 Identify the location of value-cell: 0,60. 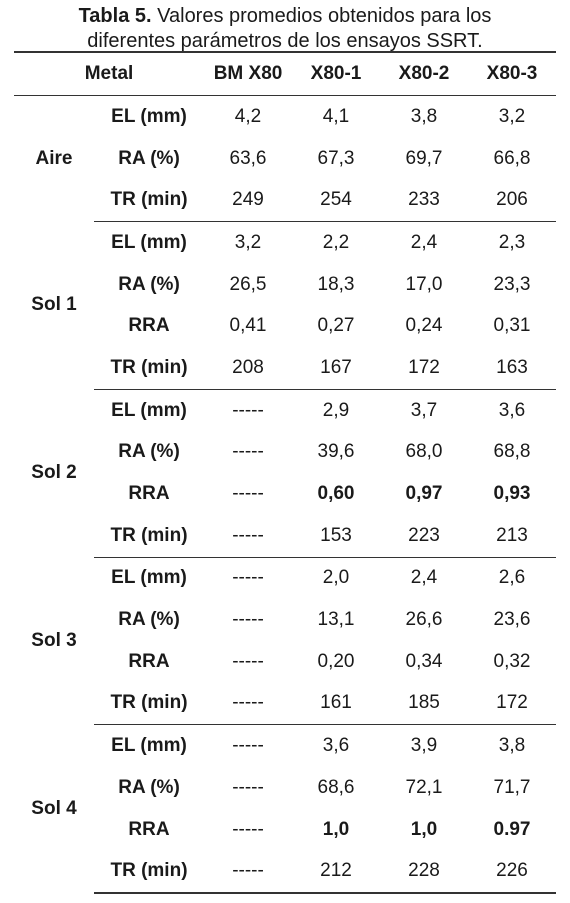
(336, 494).